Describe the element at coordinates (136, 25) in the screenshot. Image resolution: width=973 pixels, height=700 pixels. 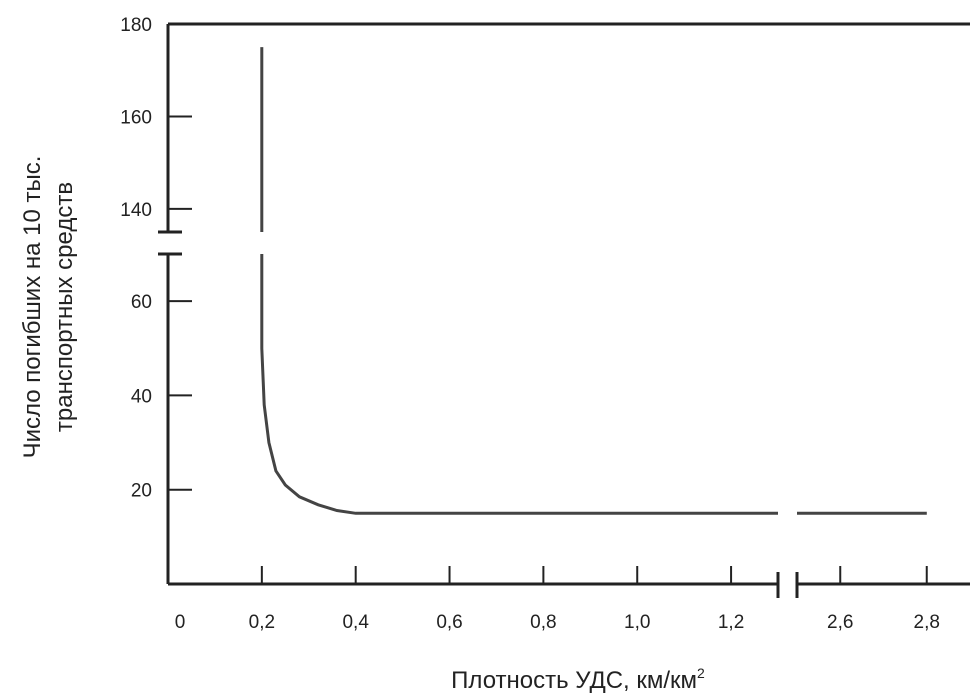
I see `y-tick-label: 180` at that location.